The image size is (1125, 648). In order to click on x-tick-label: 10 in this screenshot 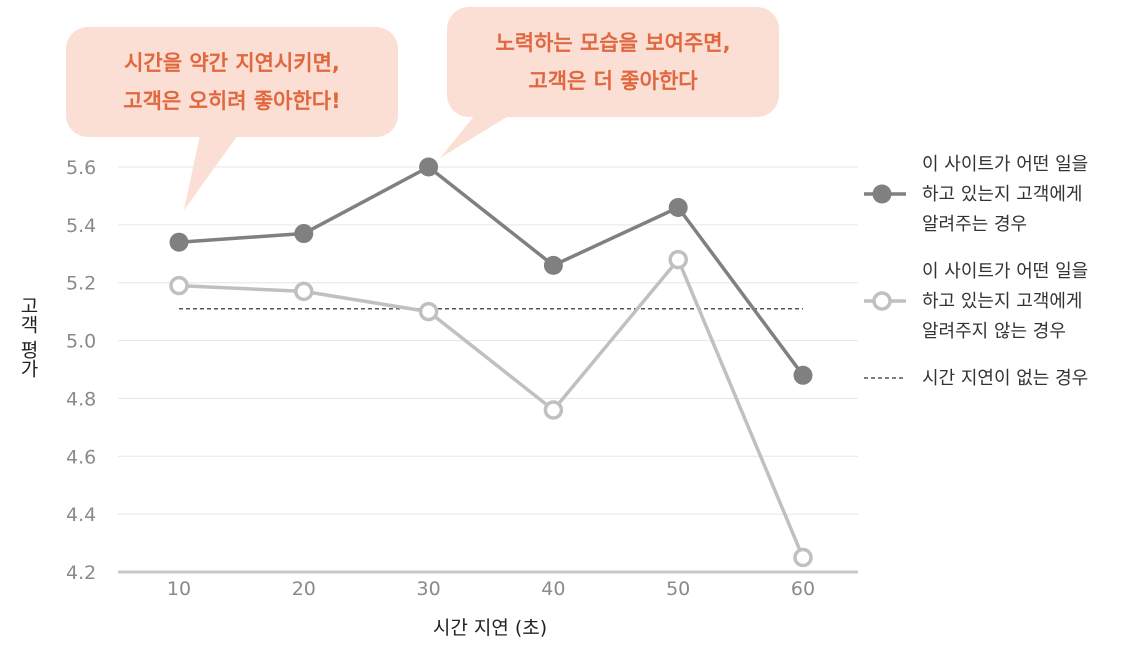, I will do `click(179, 589)`.